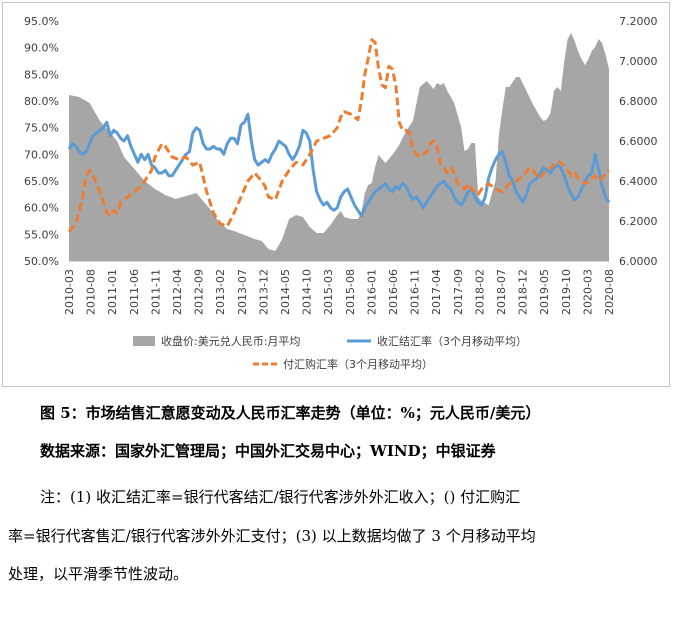 The width and height of the screenshot is (674, 620). What do you see at coordinates (587, 292) in the screenshot?
I see `x-tick-label: 2020-03` at bounding box center [587, 292].